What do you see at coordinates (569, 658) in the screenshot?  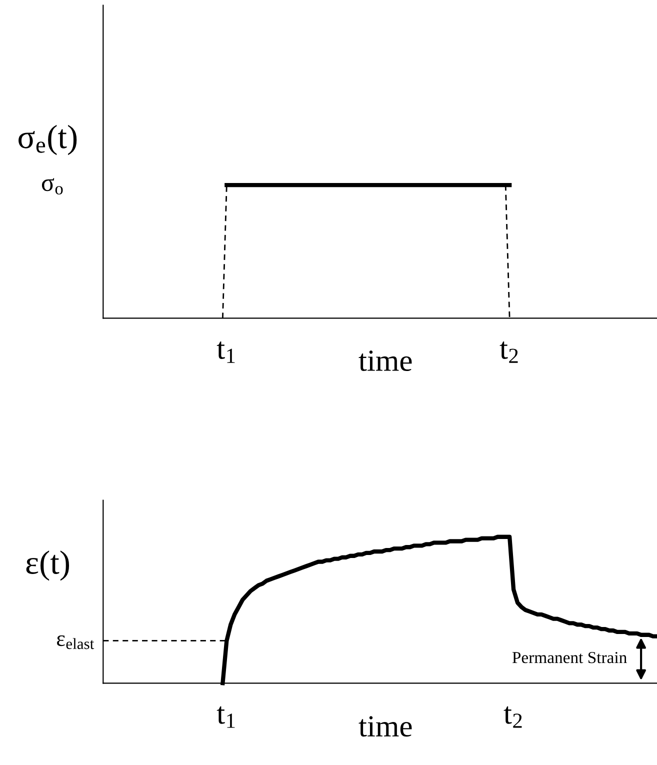 I see `annotation: Permanent Strain` at bounding box center [569, 658].